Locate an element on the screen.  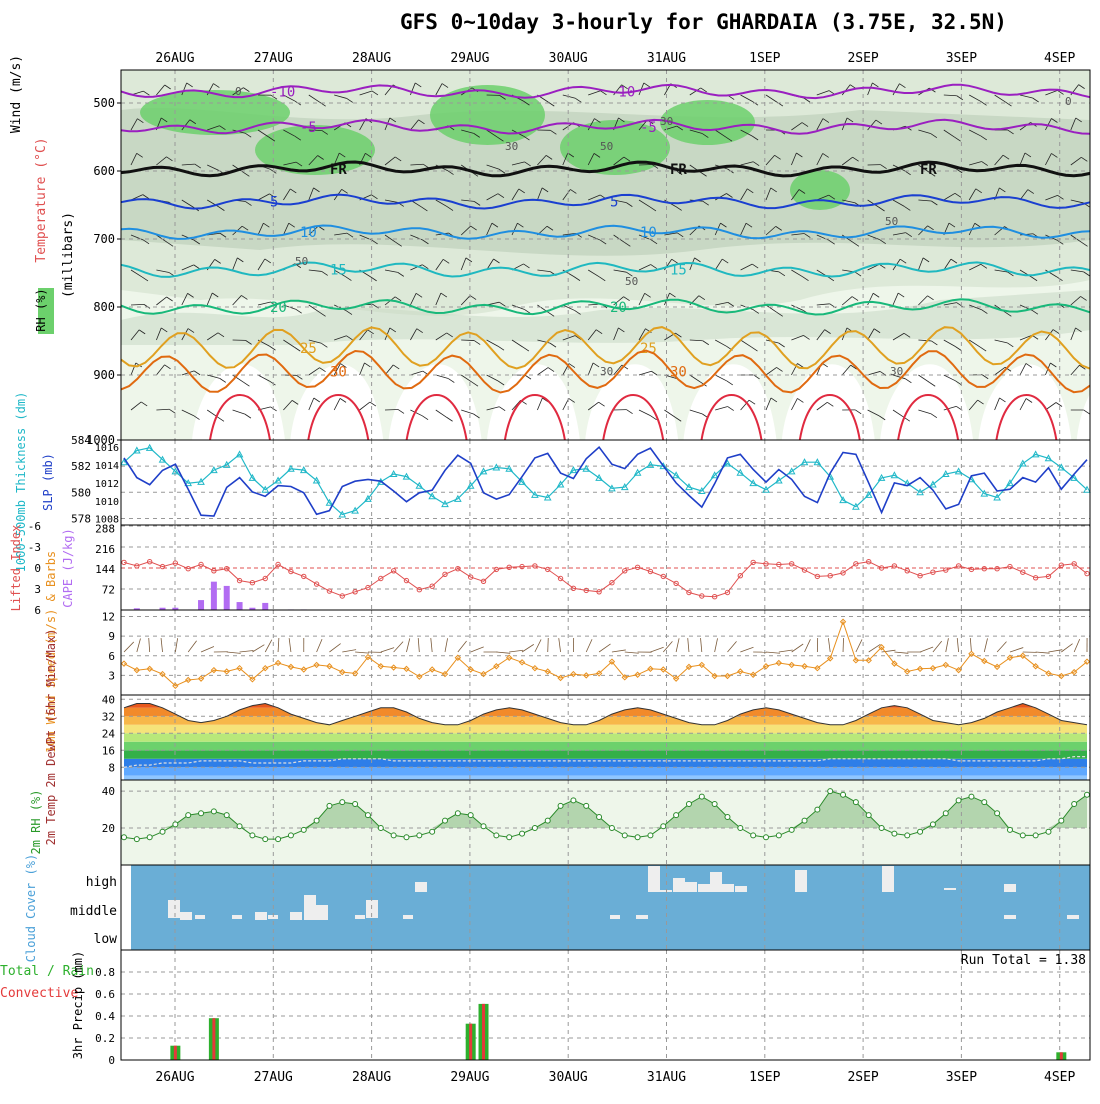
temp-contour-label: -5 is located at coordinates (308, 128).